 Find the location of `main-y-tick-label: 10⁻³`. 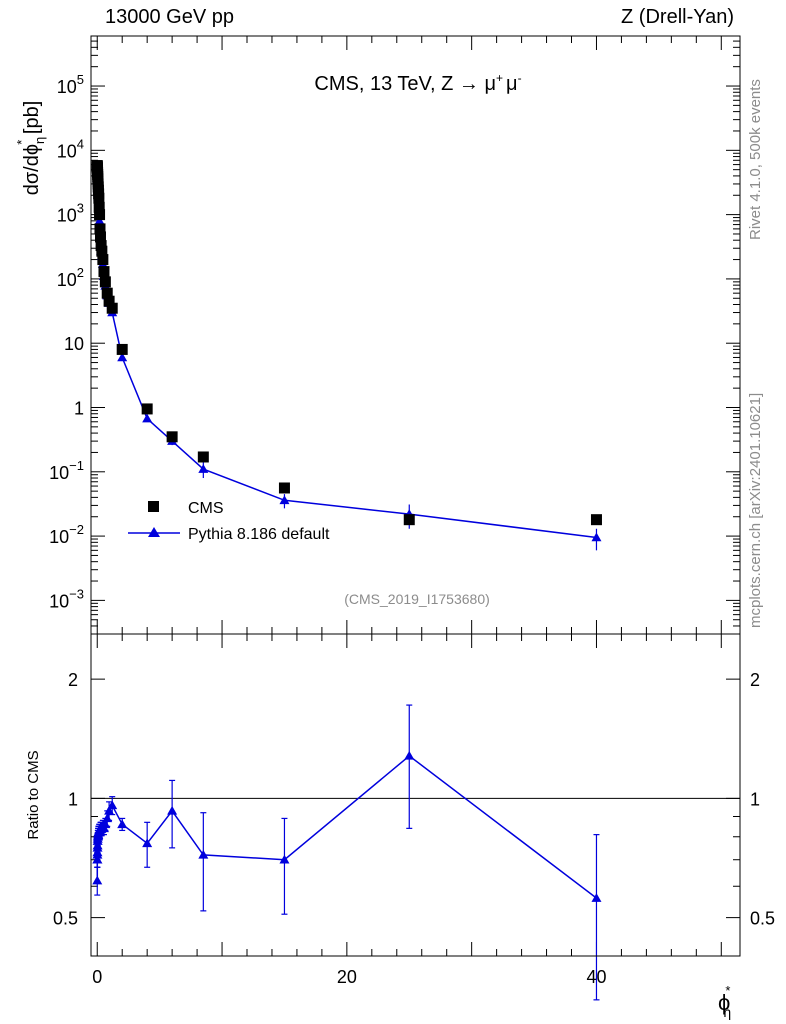

main-y-tick-label: 10⁻³ is located at coordinates (66, 598).